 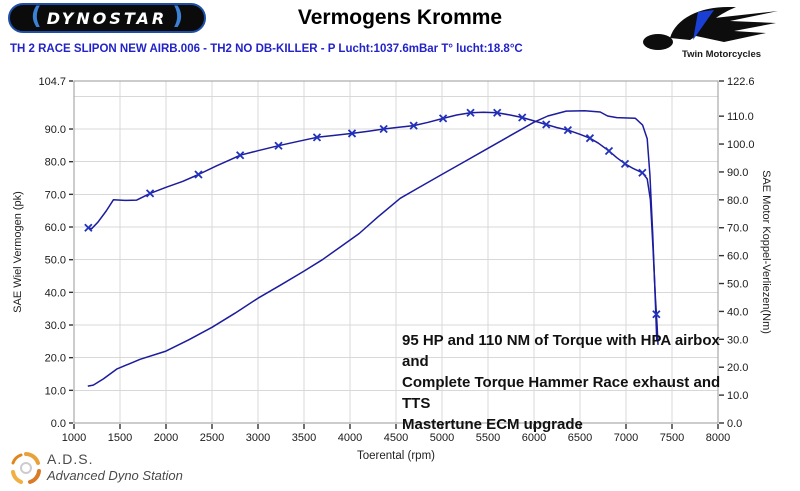 I want to click on dynostar-logo-left-bracket-icon: (, so click(x=36, y=16).